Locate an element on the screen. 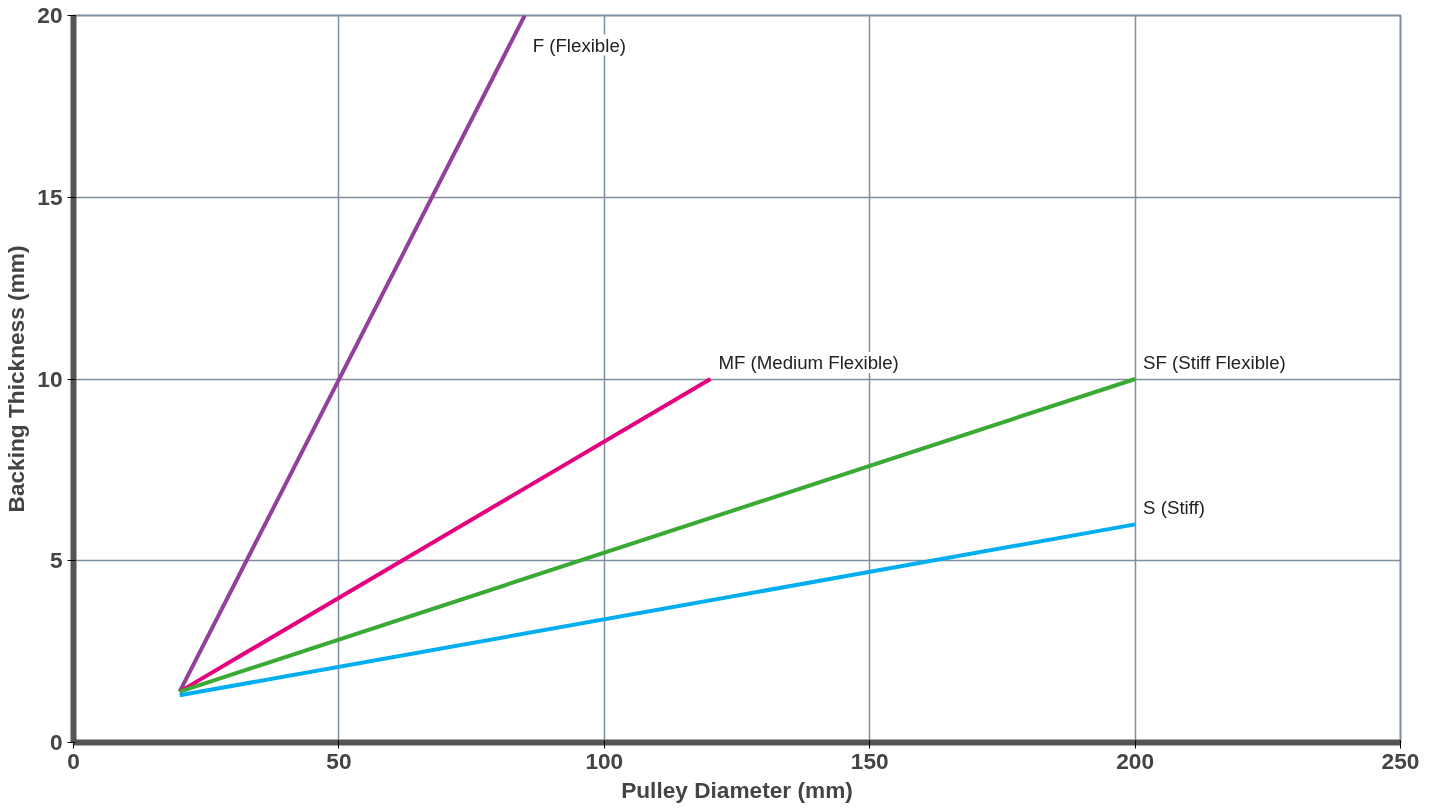  y-tick-label: 0 is located at coordinates (56, 742).